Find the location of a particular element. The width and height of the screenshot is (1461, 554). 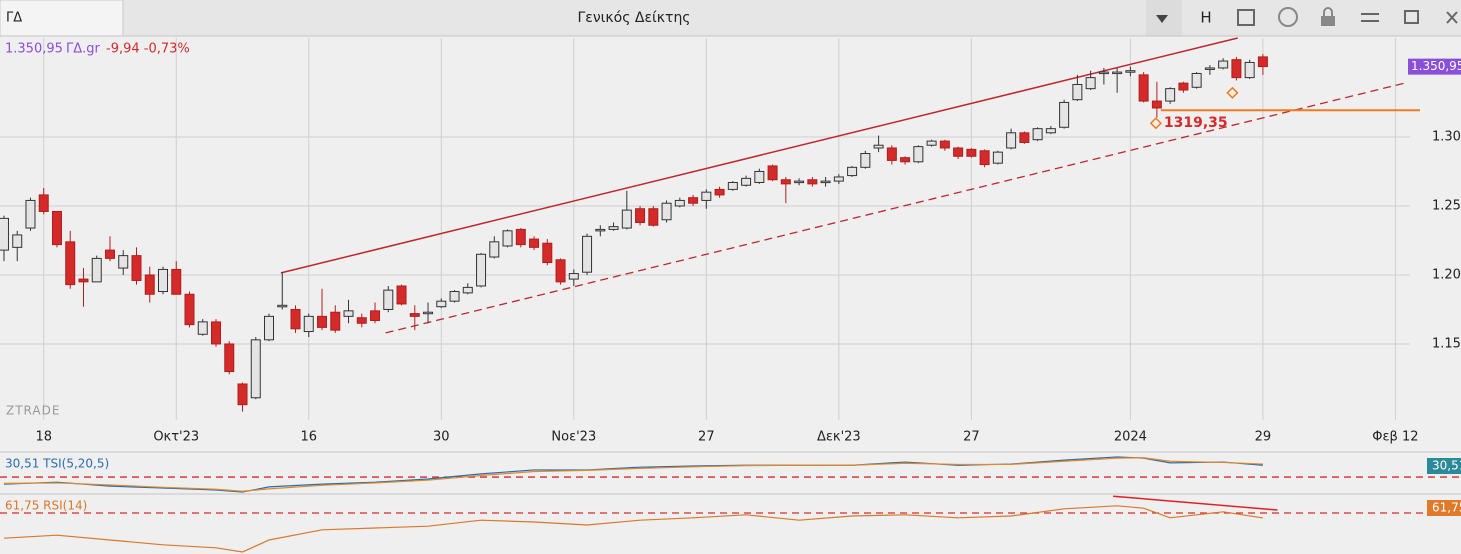

indicator-label: 30,51 TSI(5,20,5) is located at coordinates (57, 464).